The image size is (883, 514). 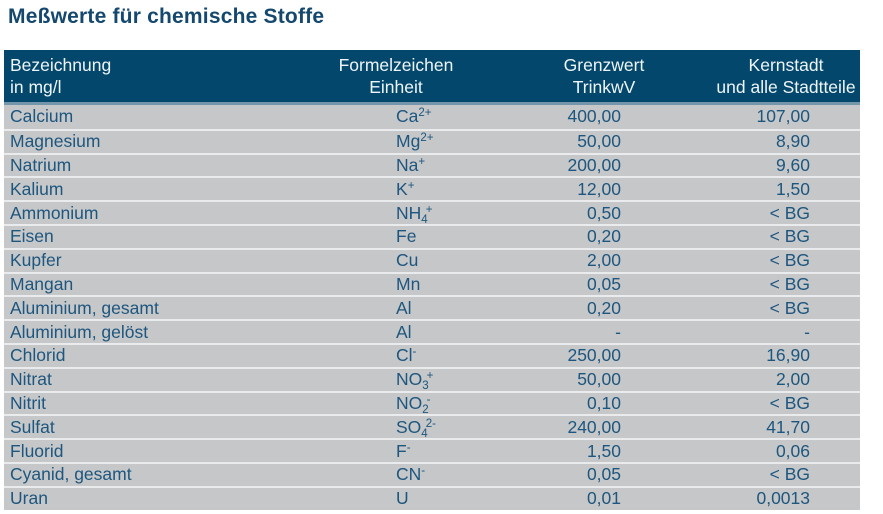 I want to click on table-row: Fluorid F- 1,50 0,06, so click(x=432, y=450).